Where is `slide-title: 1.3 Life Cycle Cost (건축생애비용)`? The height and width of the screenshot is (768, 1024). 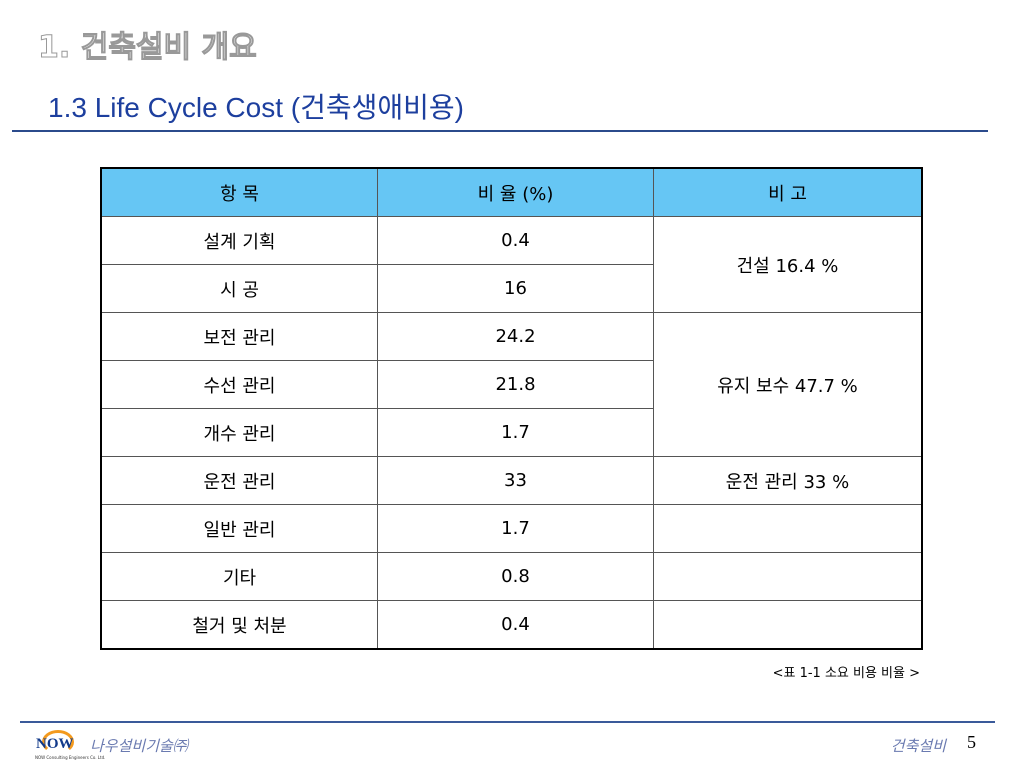 slide-title: 1.3 Life Cycle Cost (건축생애비용) is located at coordinates (256, 107).